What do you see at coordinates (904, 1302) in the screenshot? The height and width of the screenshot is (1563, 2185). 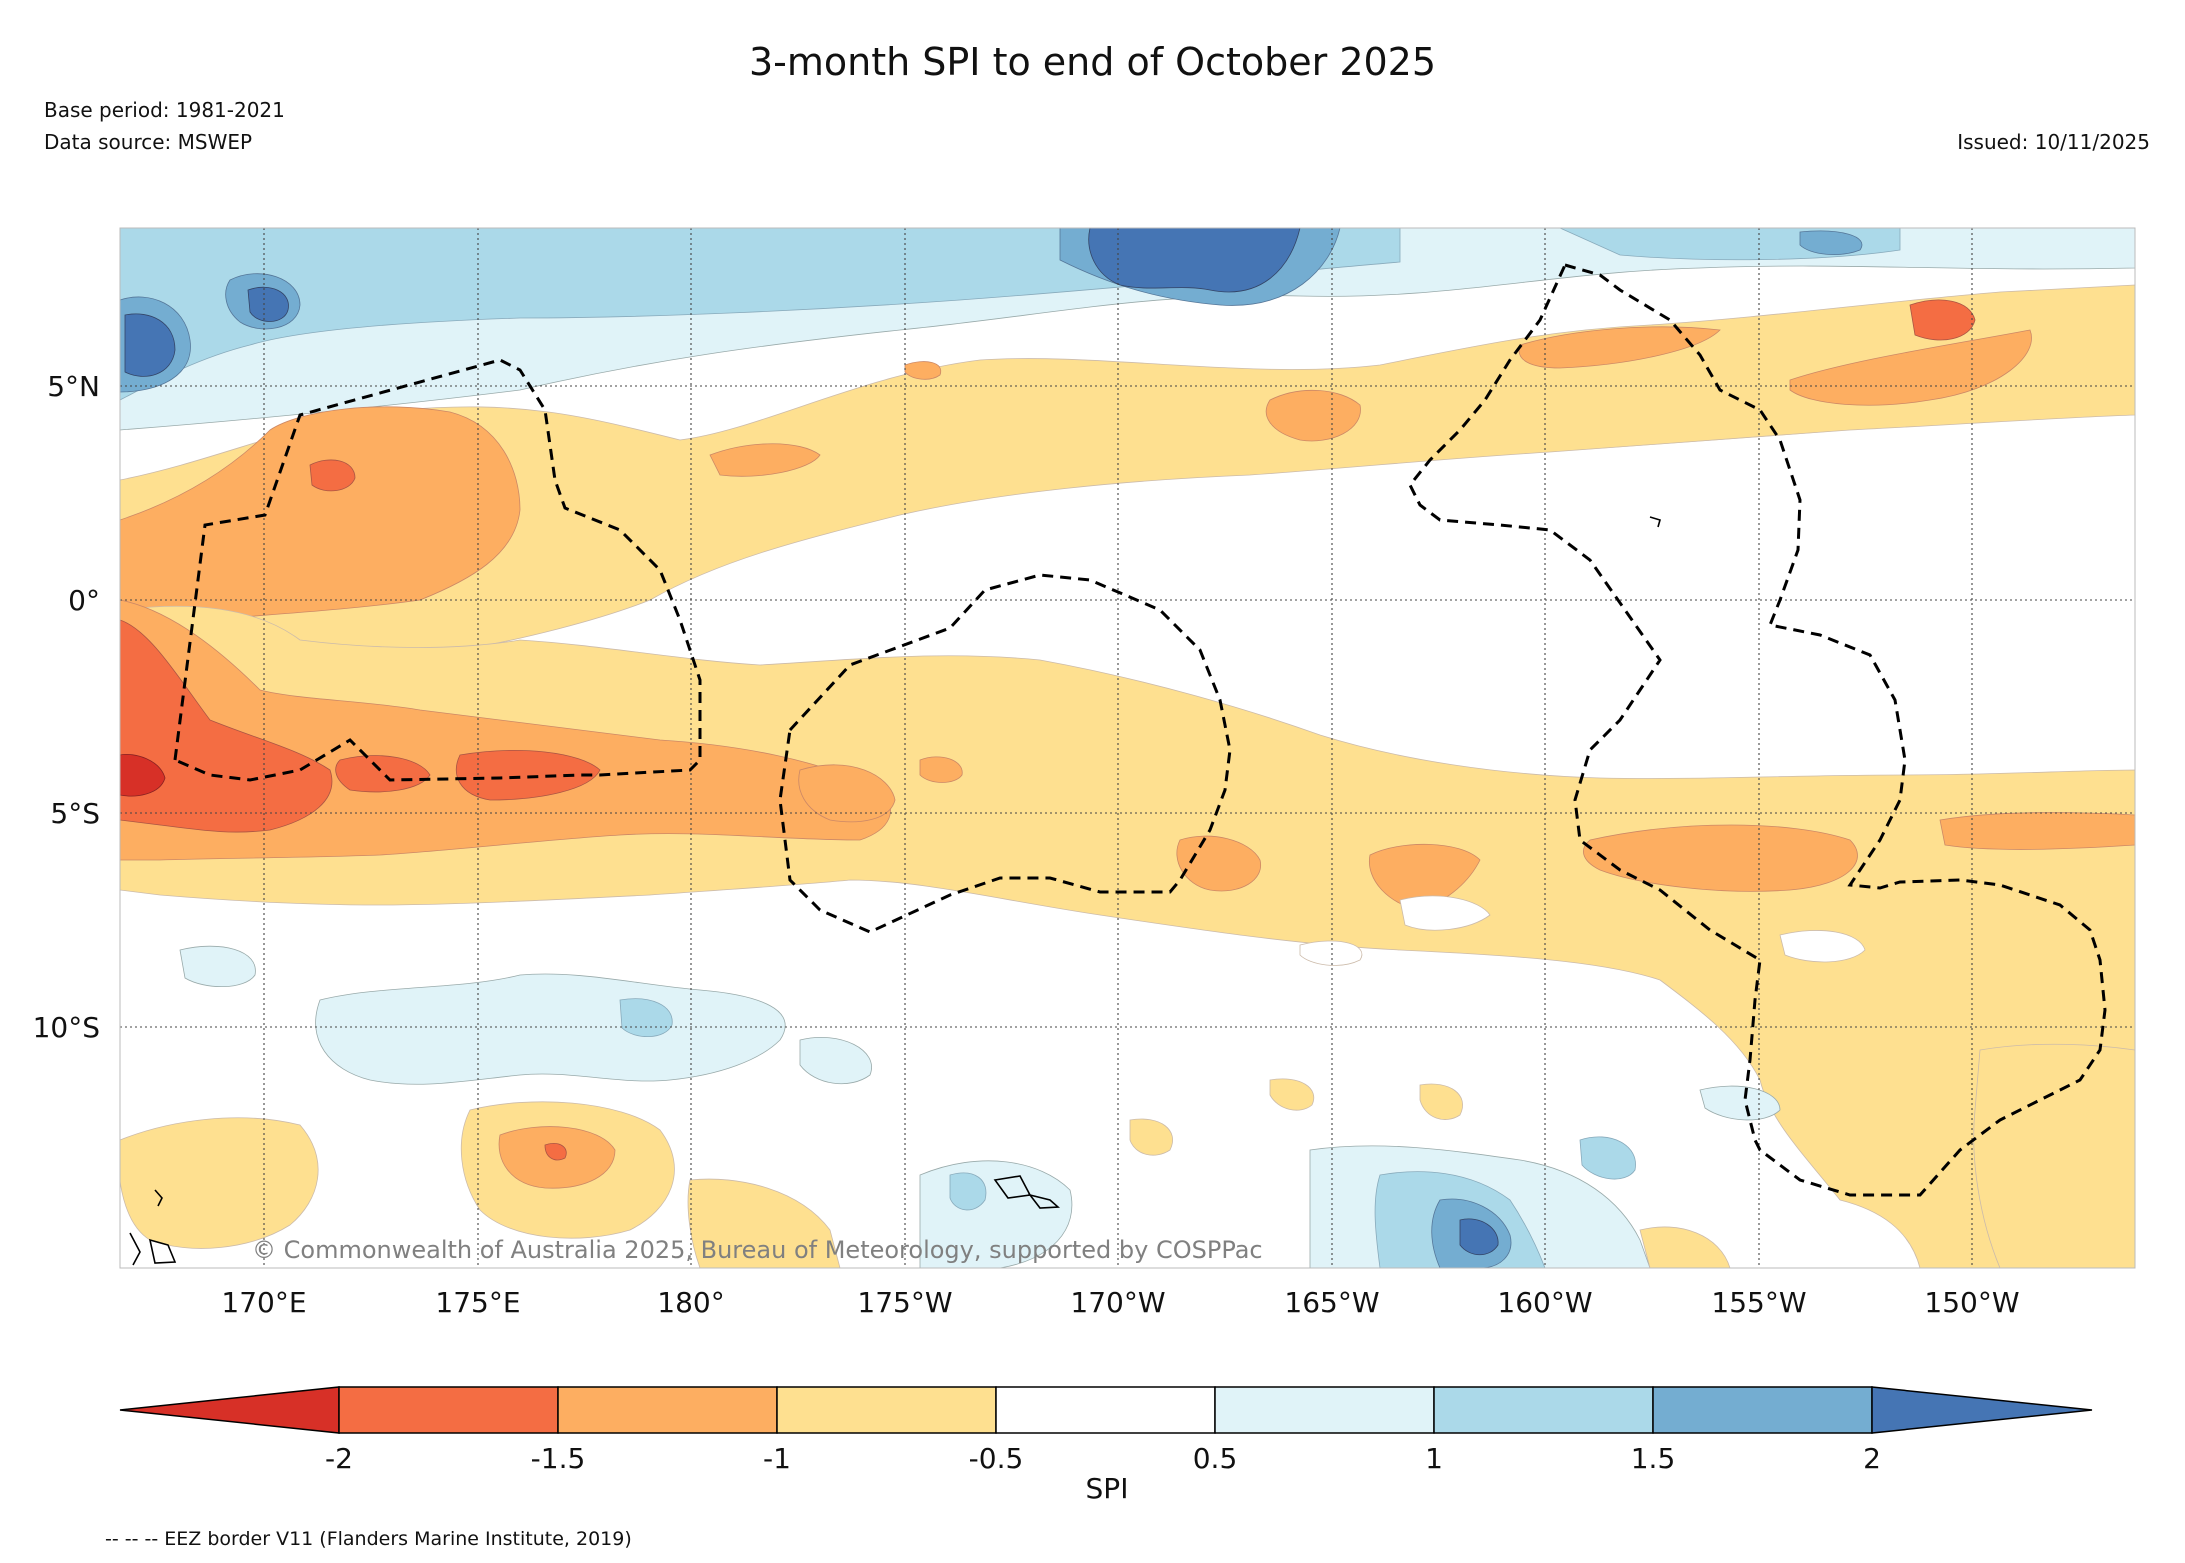 I see `lon-label-175w: 175°W` at bounding box center [904, 1302].